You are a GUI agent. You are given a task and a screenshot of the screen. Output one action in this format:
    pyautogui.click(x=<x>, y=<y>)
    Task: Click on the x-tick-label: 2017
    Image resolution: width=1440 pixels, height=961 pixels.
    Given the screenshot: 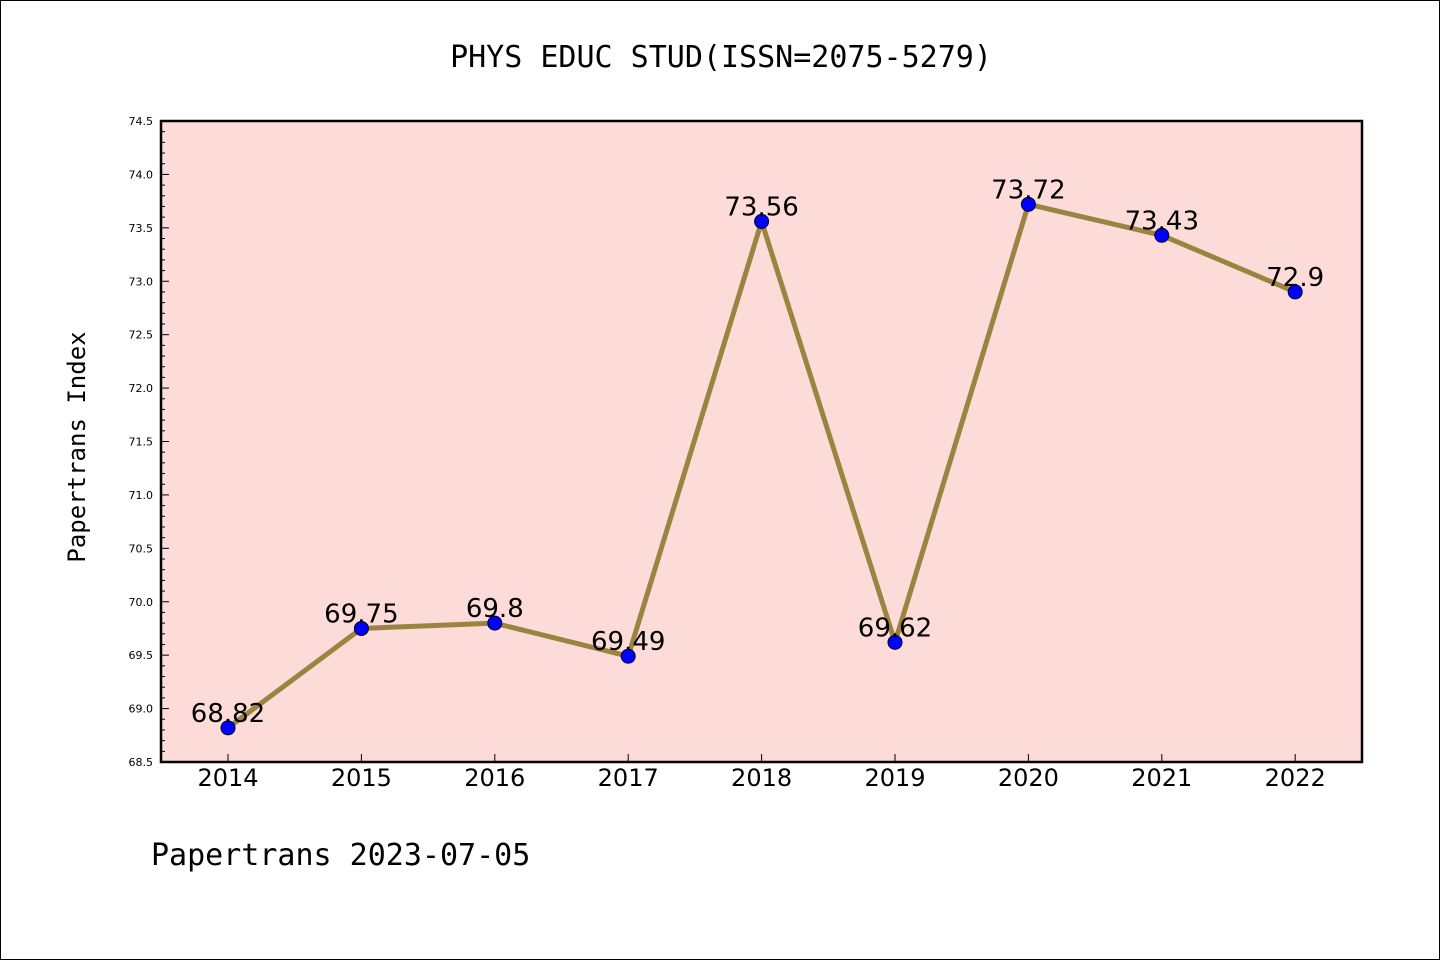 What is the action you would take?
    pyautogui.click(x=628, y=778)
    